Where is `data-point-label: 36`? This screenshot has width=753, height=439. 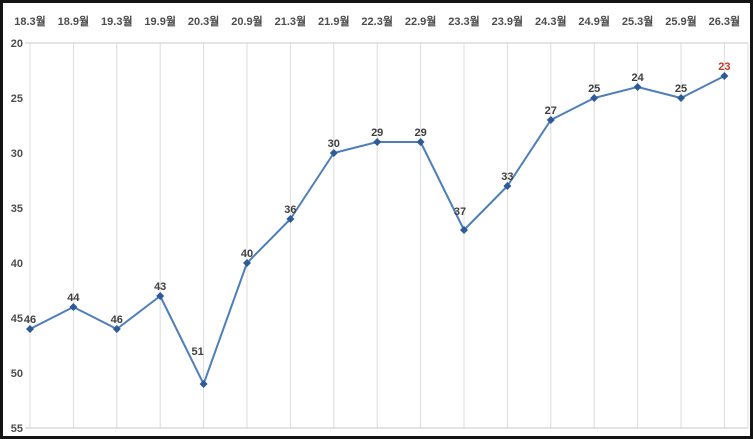 data-point-label: 36 is located at coordinates (290, 210).